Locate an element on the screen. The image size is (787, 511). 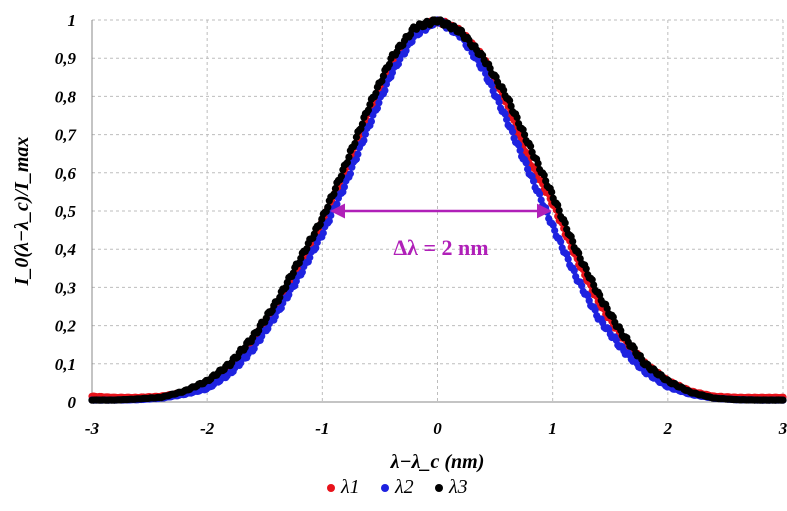
x-tick-label: 1 is located at coordinates (552, 428).